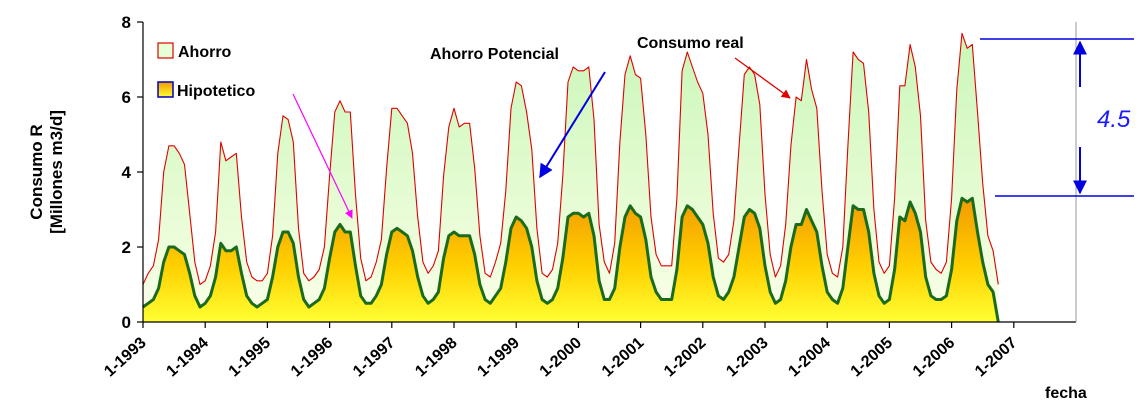 The width and height of the screenshot is (1143, 407). I want to click on legend-swatch-ahorro, so click(165, 50).